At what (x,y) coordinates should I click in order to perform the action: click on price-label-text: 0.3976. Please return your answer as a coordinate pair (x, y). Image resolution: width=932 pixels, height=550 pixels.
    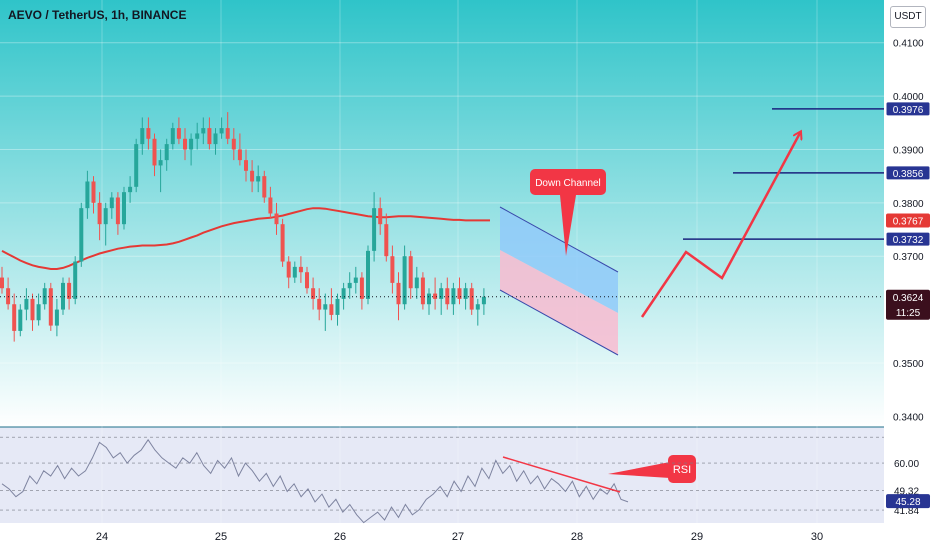
    Looking at the image, I should click on (908, 110).